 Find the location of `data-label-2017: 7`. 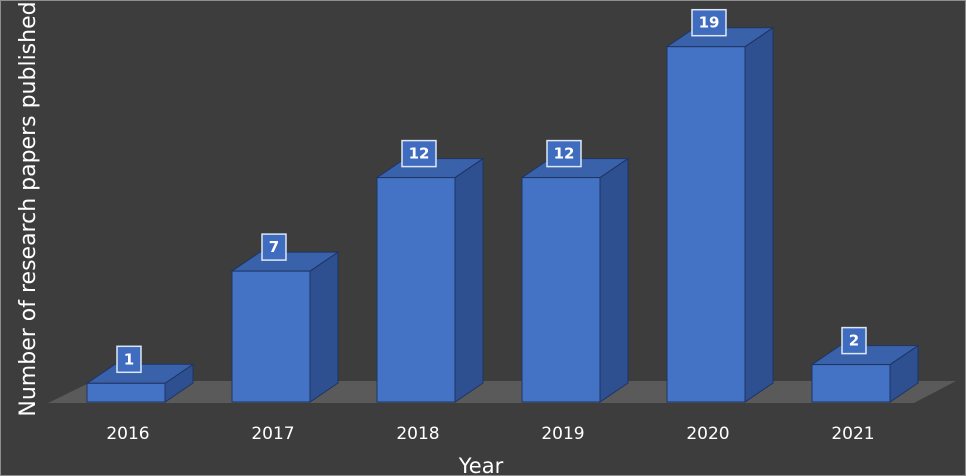

data-label-2017: 7 is located at coordinates (274, 247).